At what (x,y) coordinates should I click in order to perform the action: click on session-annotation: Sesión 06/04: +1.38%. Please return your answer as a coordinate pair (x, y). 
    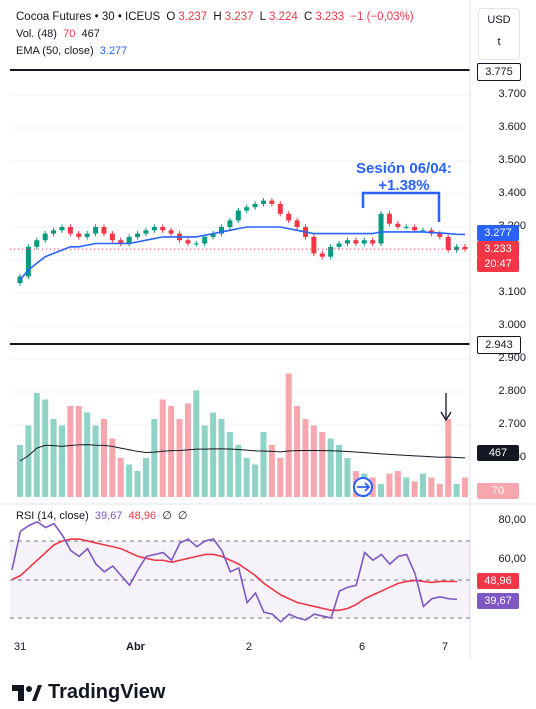
    Looking at the image, I should click on (404, 177).